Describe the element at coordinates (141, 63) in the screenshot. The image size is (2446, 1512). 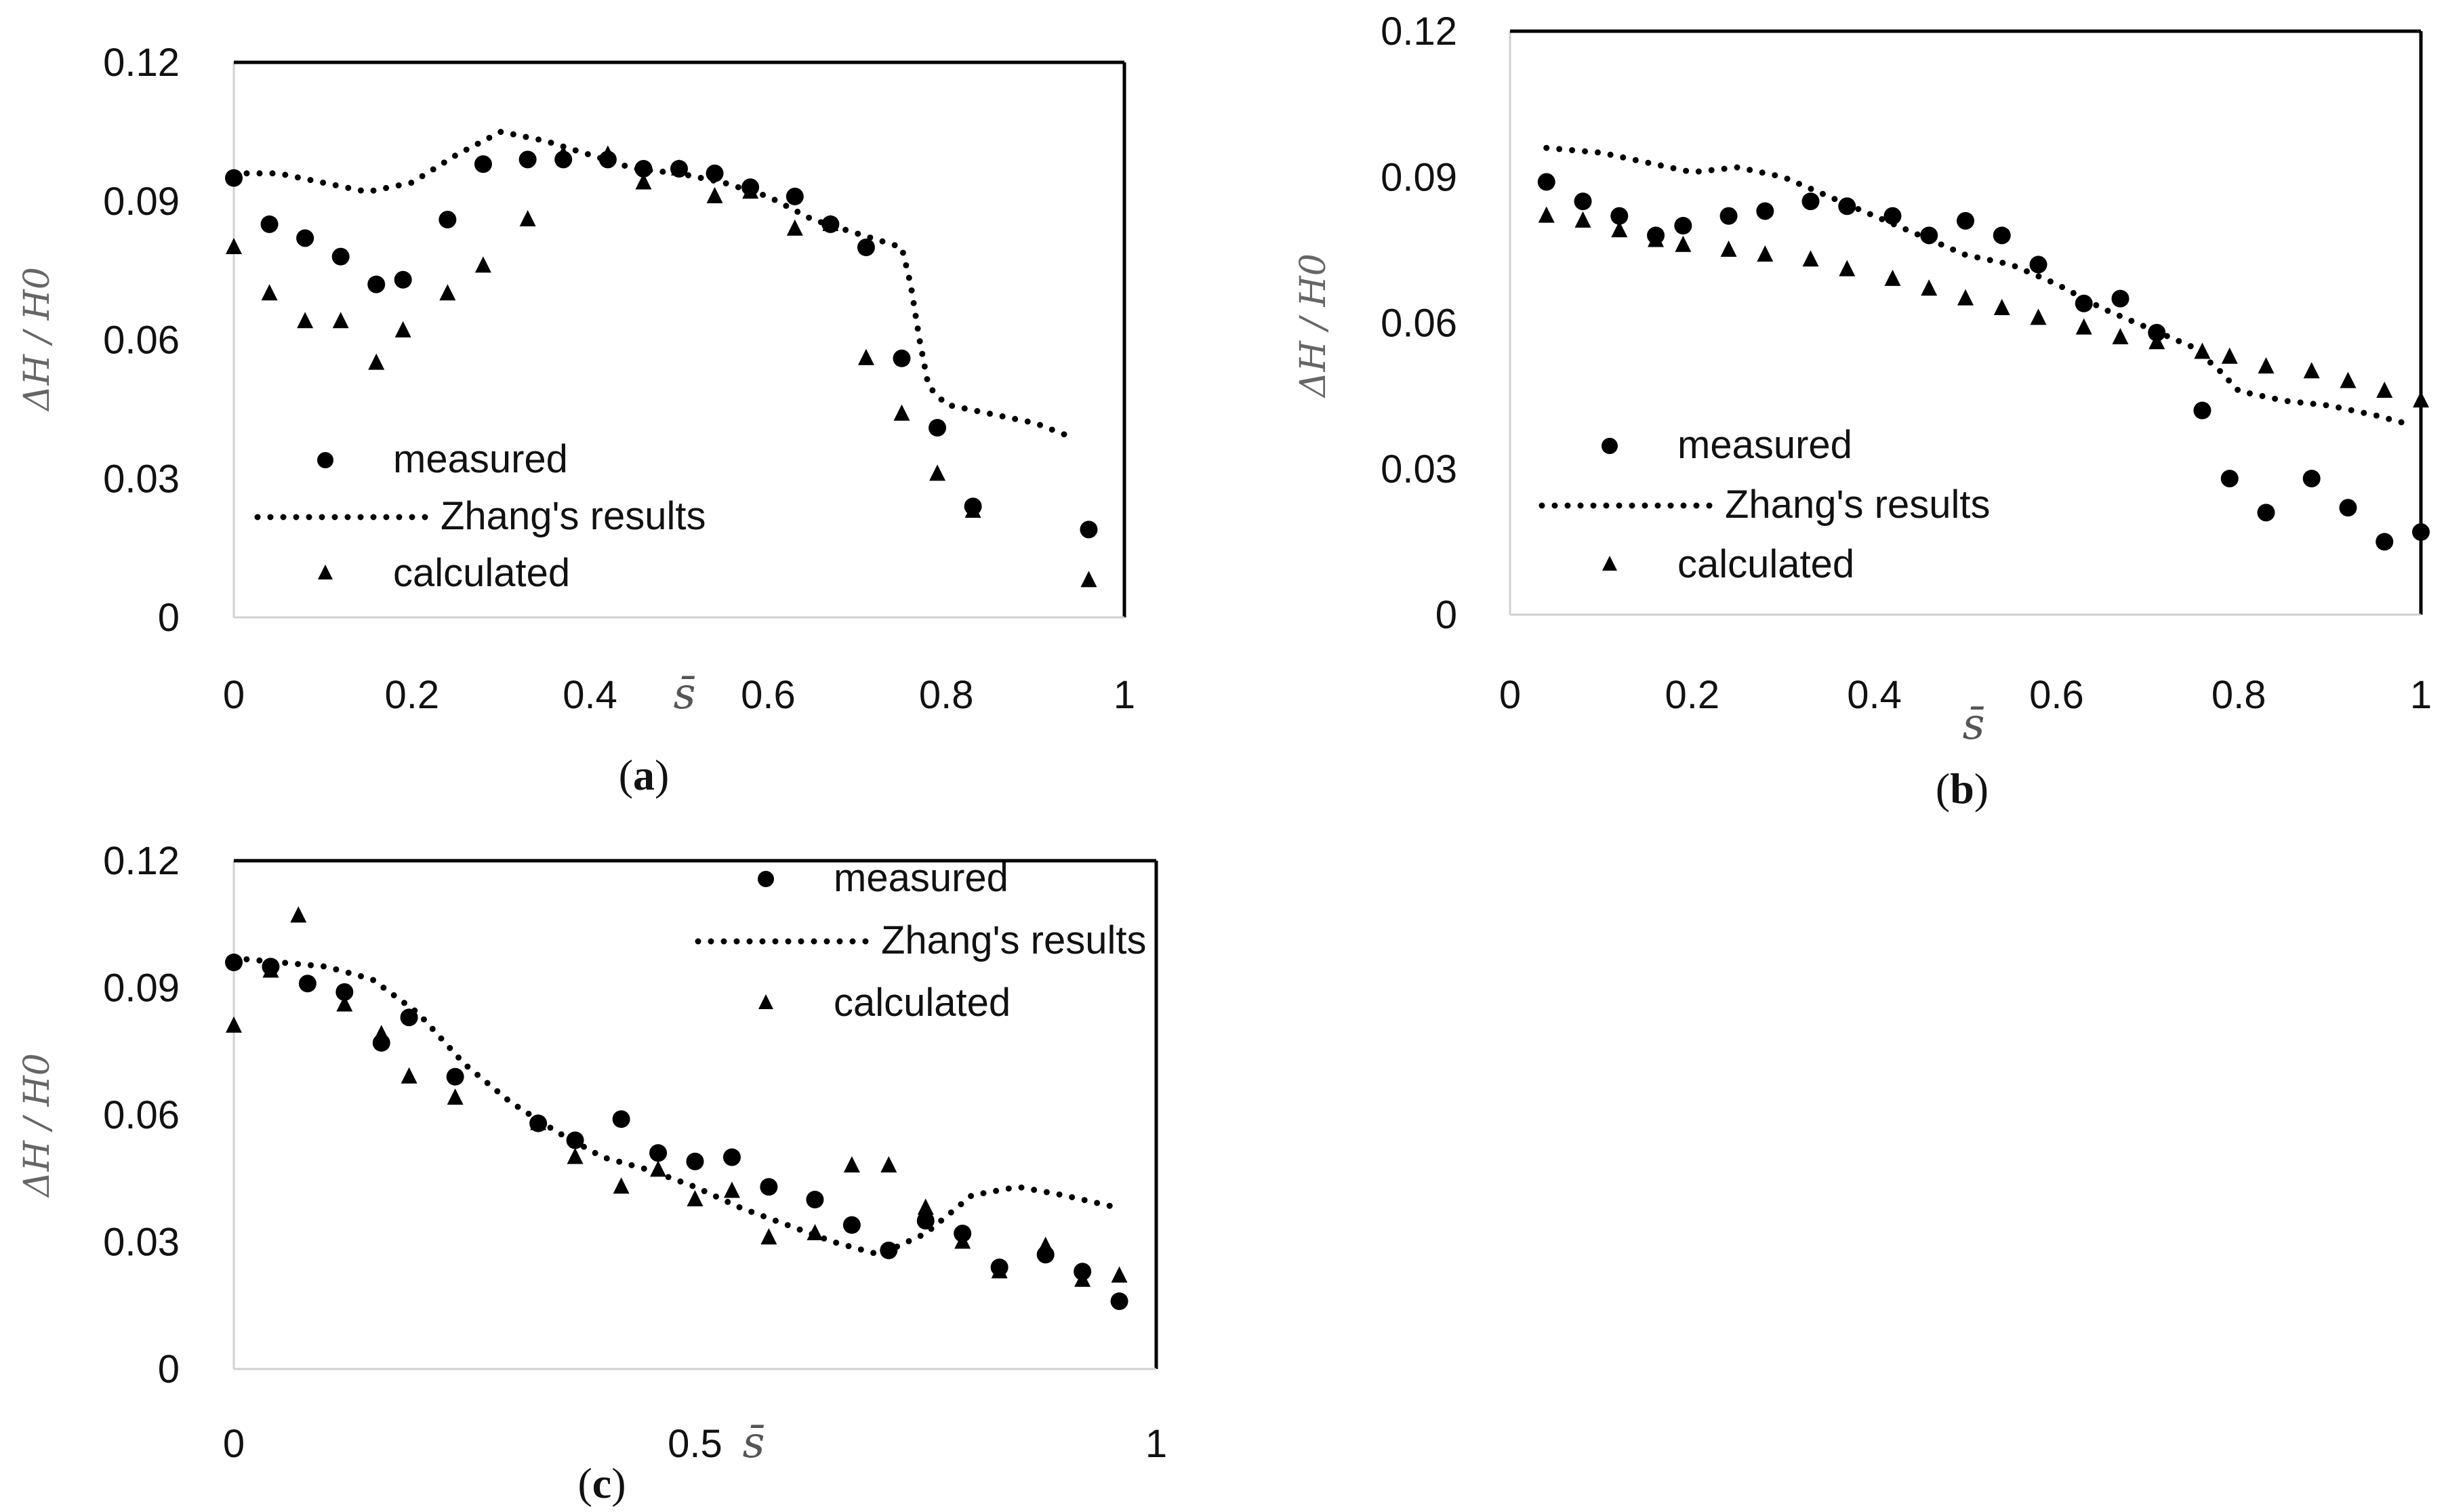
I see `y-tick-label: 0.12` at that location.